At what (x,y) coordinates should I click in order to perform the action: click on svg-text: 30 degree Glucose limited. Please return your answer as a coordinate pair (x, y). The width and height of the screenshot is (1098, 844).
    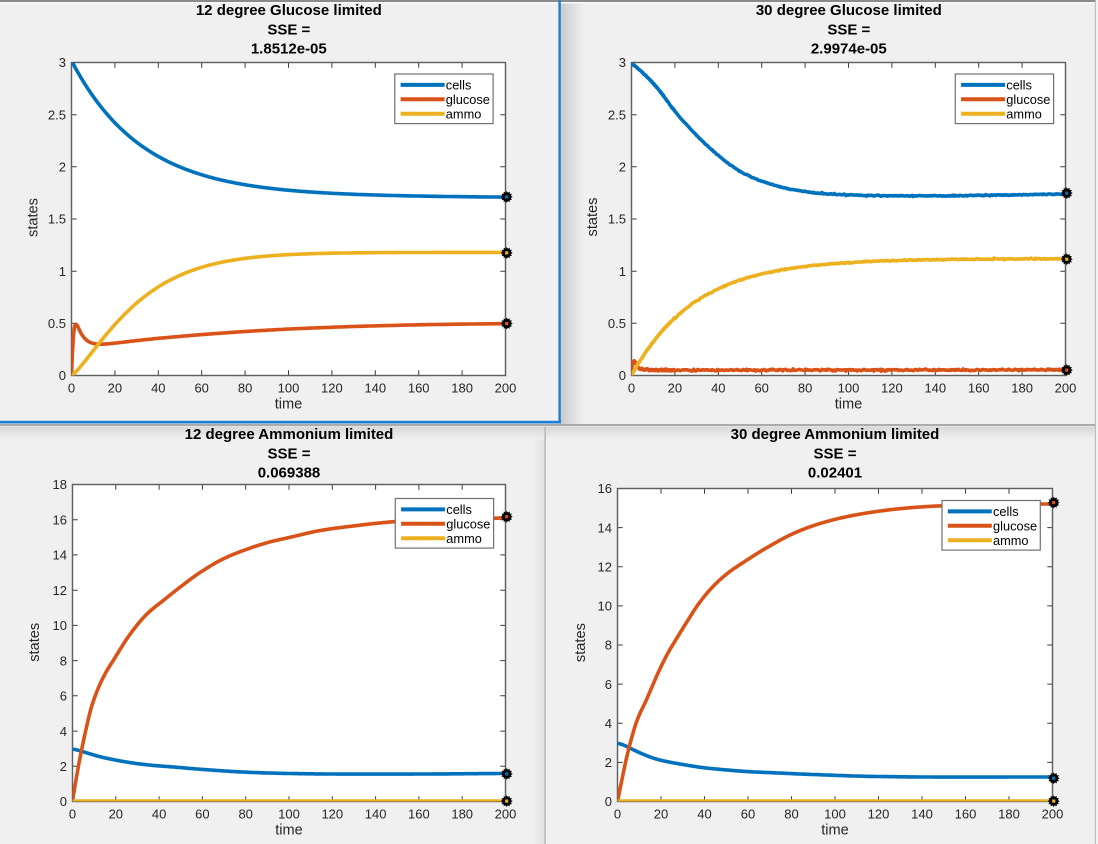
    Looking at the image, I should click on (849, 10).